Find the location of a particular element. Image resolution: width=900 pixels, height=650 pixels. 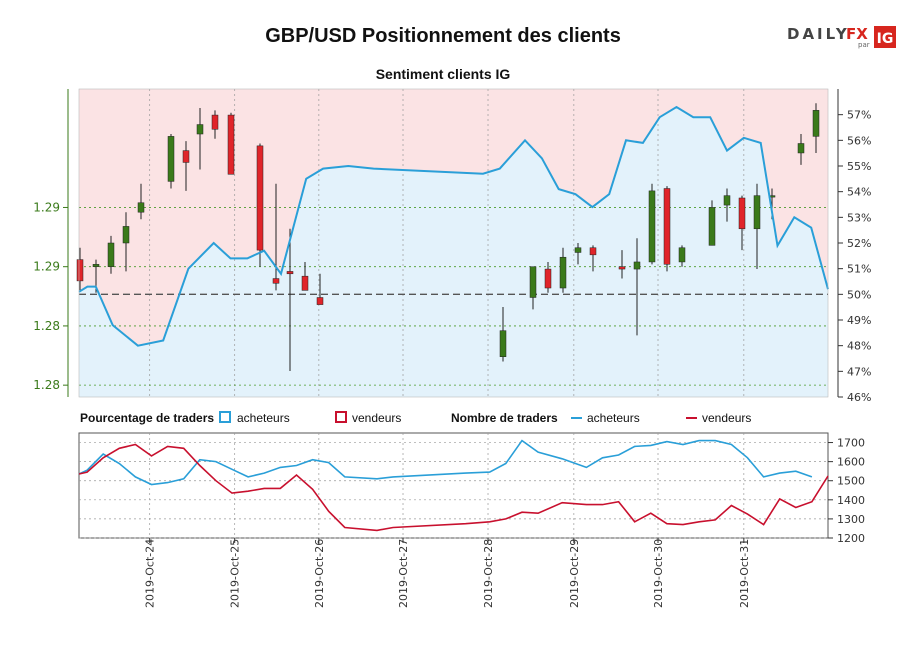

left-tick-label-1: 1.28 is located at coordinates (46, 326).